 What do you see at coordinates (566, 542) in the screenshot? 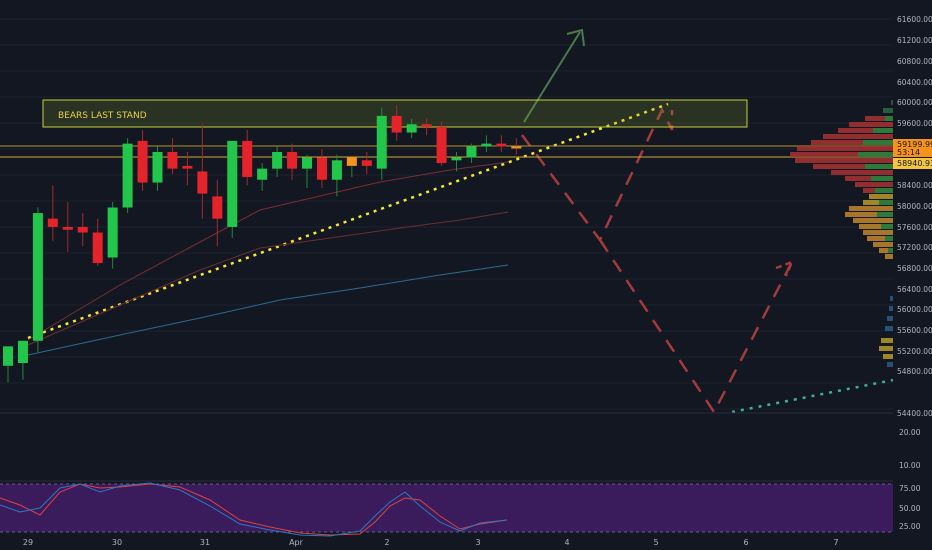
I see `time-tick-label: 4` at bounding box center [566, 542].